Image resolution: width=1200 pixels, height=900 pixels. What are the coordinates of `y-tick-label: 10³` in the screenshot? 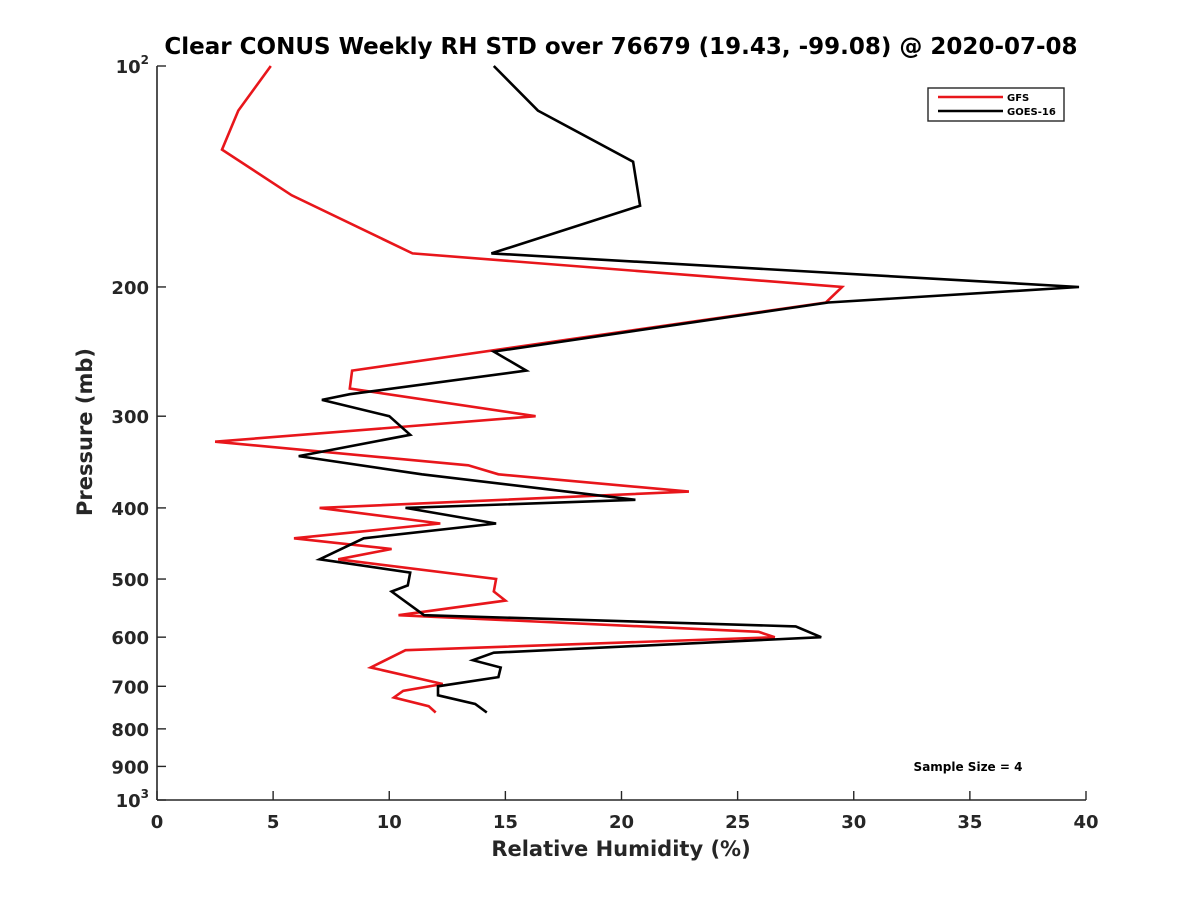 It's located at (132, 799).